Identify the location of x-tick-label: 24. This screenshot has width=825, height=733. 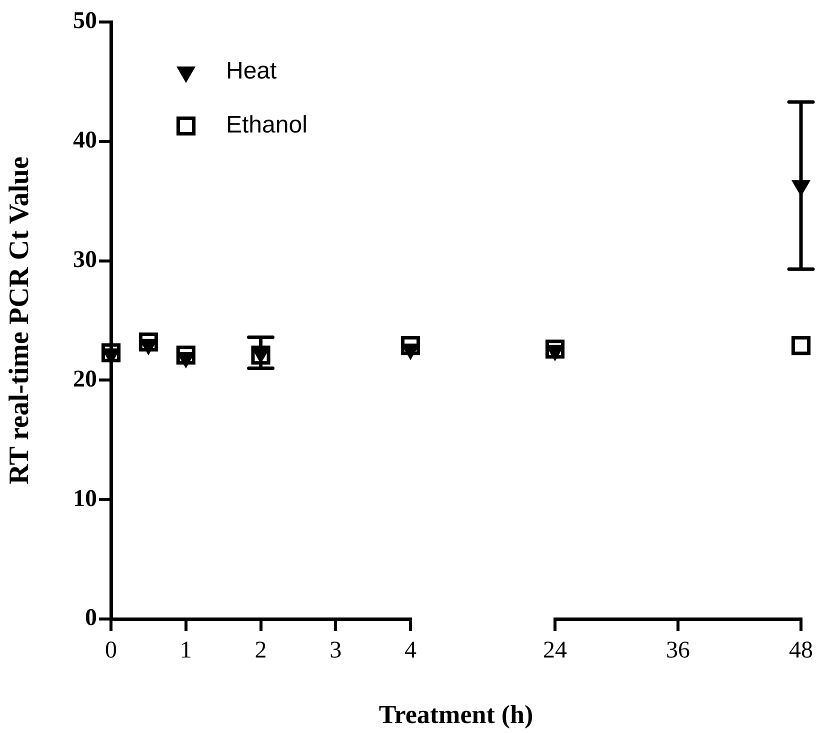
(555, 651).